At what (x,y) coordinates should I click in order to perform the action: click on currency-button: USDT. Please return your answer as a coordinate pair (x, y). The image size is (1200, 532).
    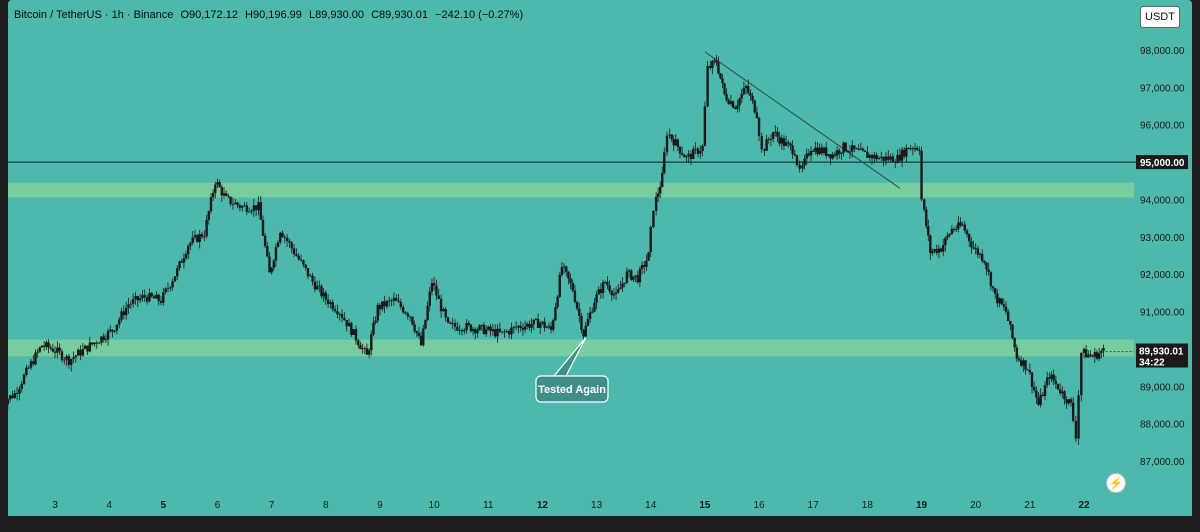
    Looking at the image, I should click on (1160, 17).